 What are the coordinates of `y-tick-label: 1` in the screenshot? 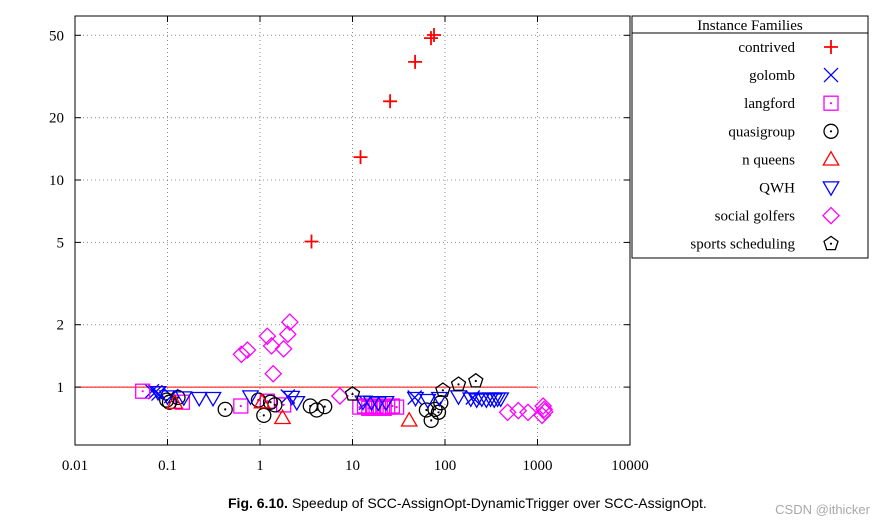 It's located at (61, 388).